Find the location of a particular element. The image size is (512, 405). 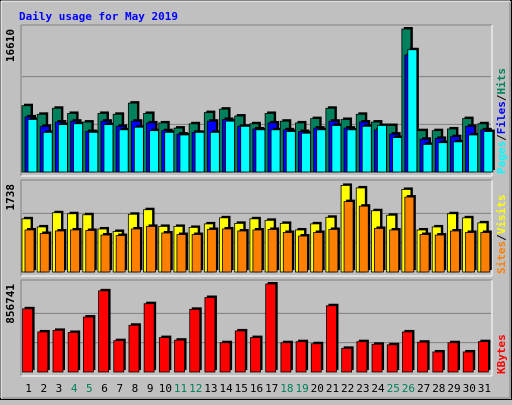

x-tick-label-day-21: 21 is located at coordinates (332, 388).